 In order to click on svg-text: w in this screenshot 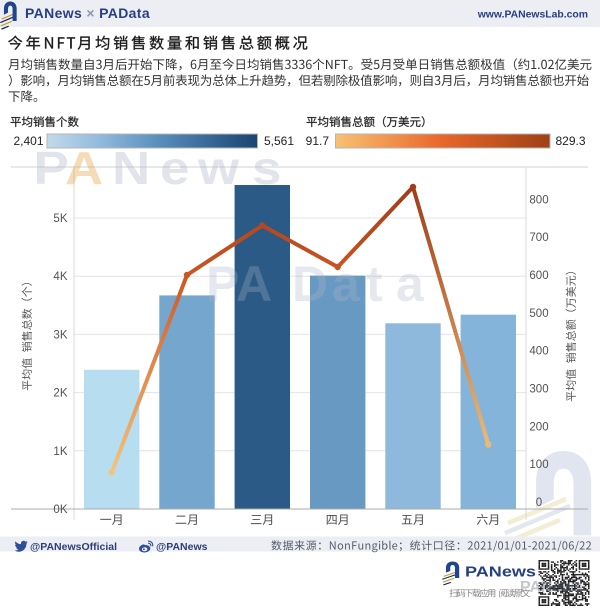, I will do `click(218, 168)`.